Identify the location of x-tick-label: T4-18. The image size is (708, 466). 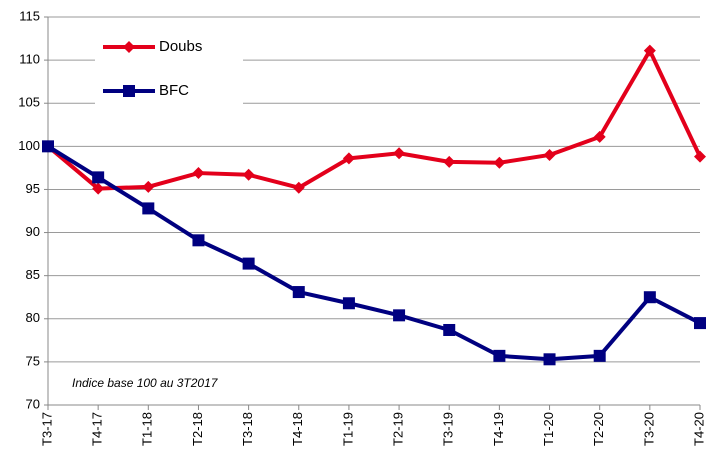
(297, 429).